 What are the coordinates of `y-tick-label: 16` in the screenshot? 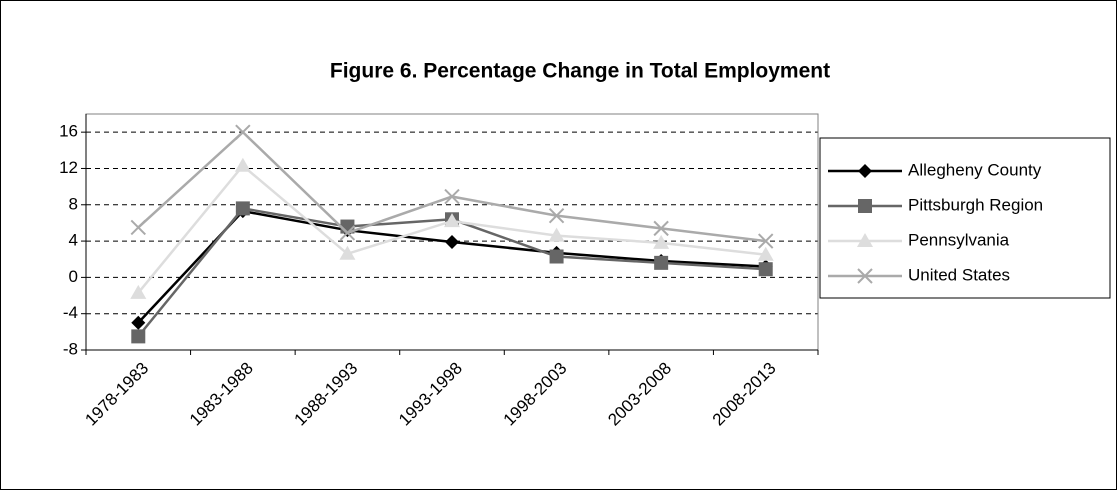 It's located at (68, 131).